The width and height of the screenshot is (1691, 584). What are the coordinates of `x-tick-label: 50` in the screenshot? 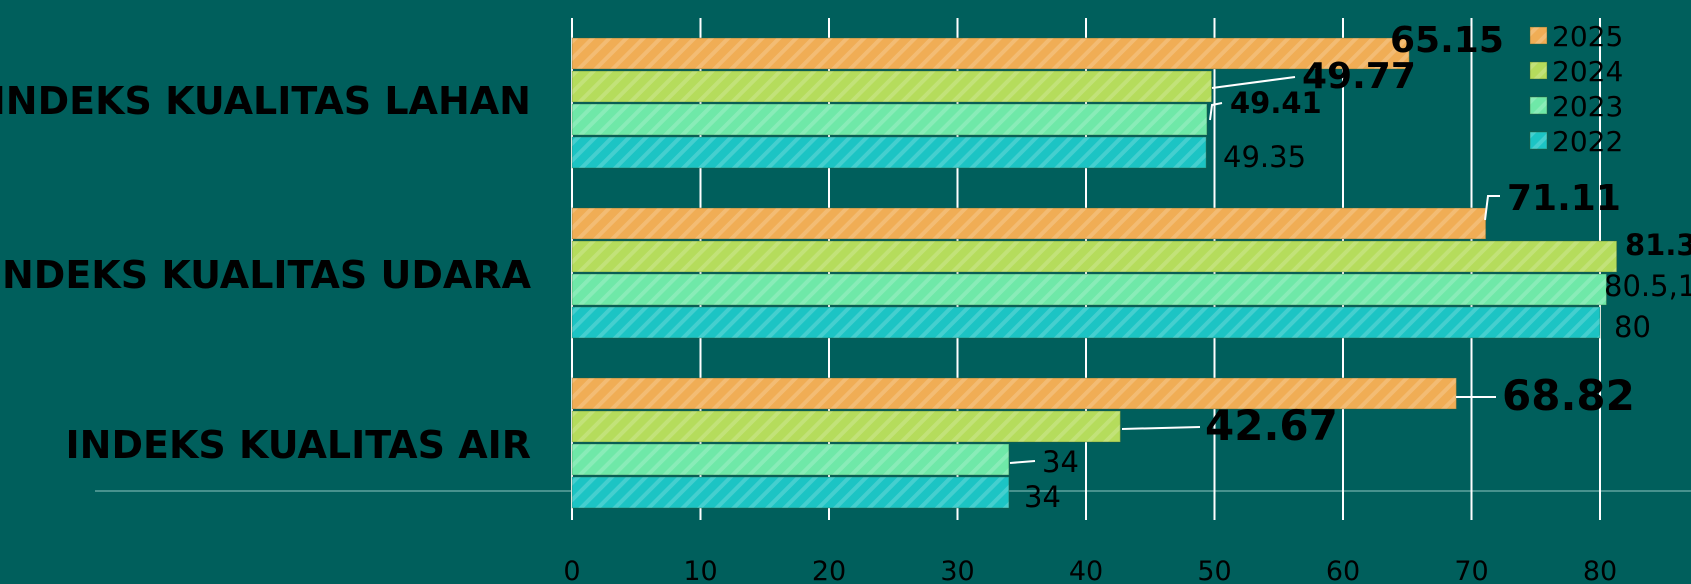 It's located at (1214, 570).